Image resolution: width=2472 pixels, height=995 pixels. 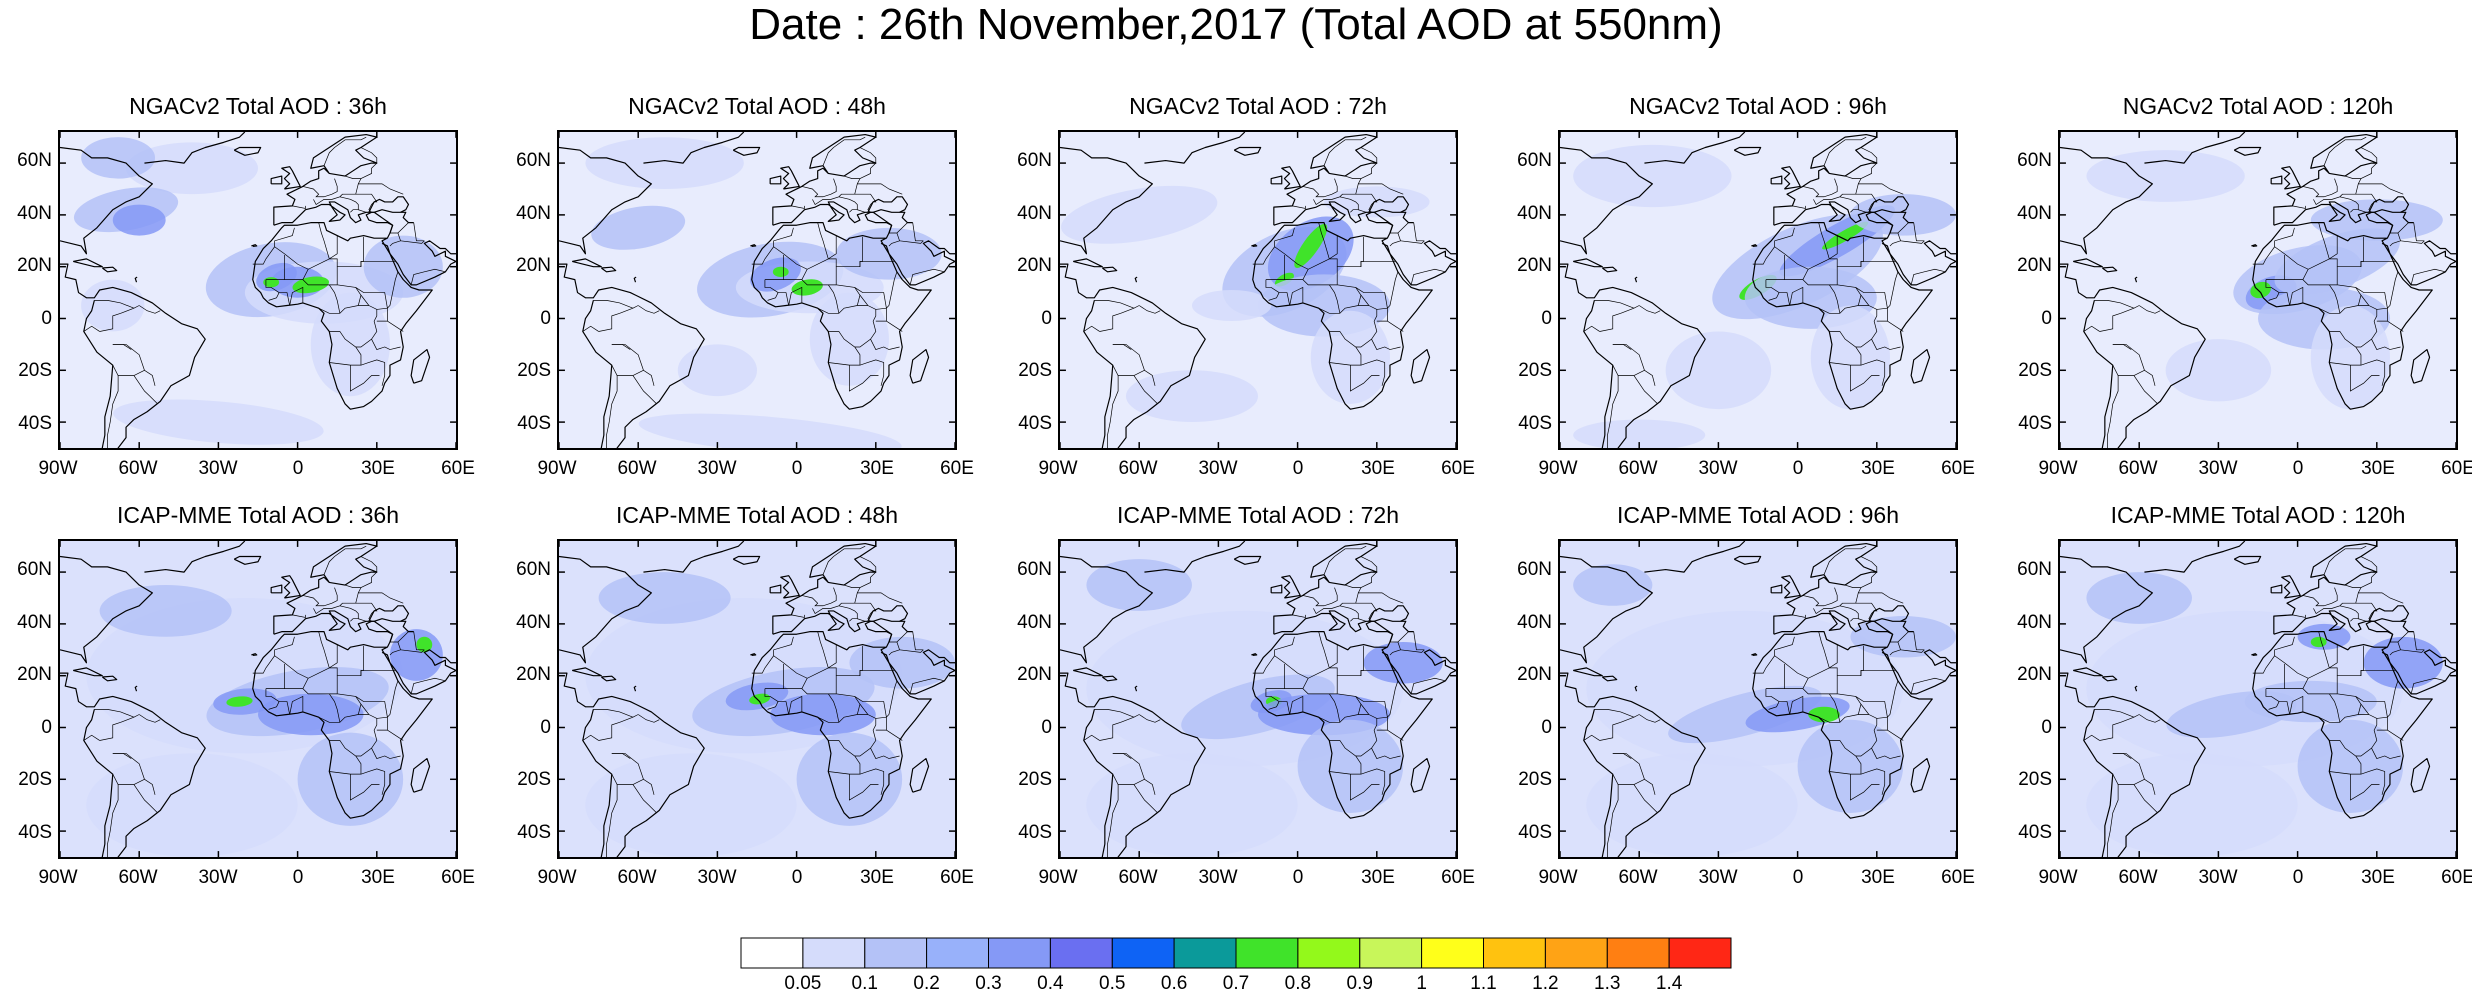 I want to click on colorbar-tick-label: 1.1, so click(x=1483, y=983).